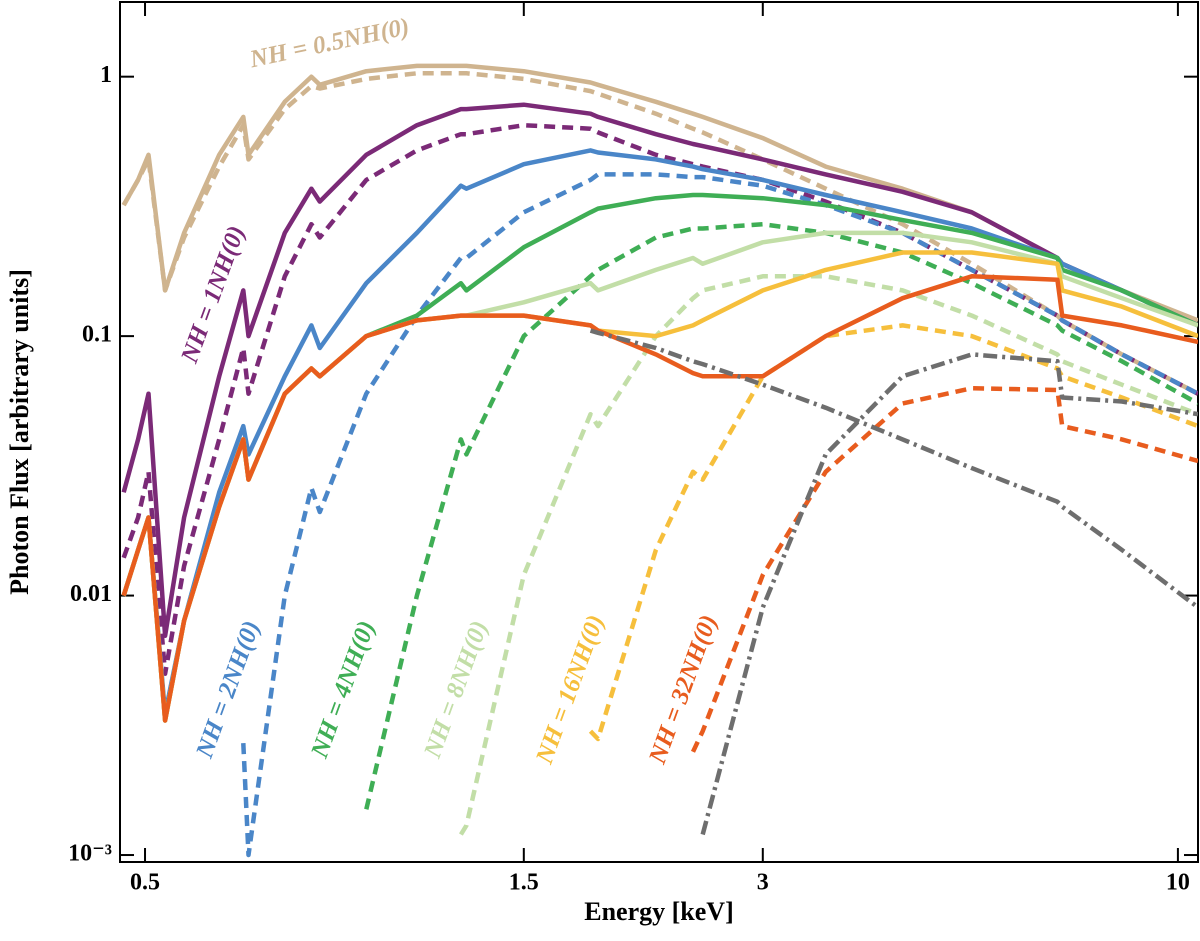 This screenshot has height=941, width=1200. Describe the element at coordinates (106, 75) in the screenshot. I see `y-tick-label: 1` at that location.